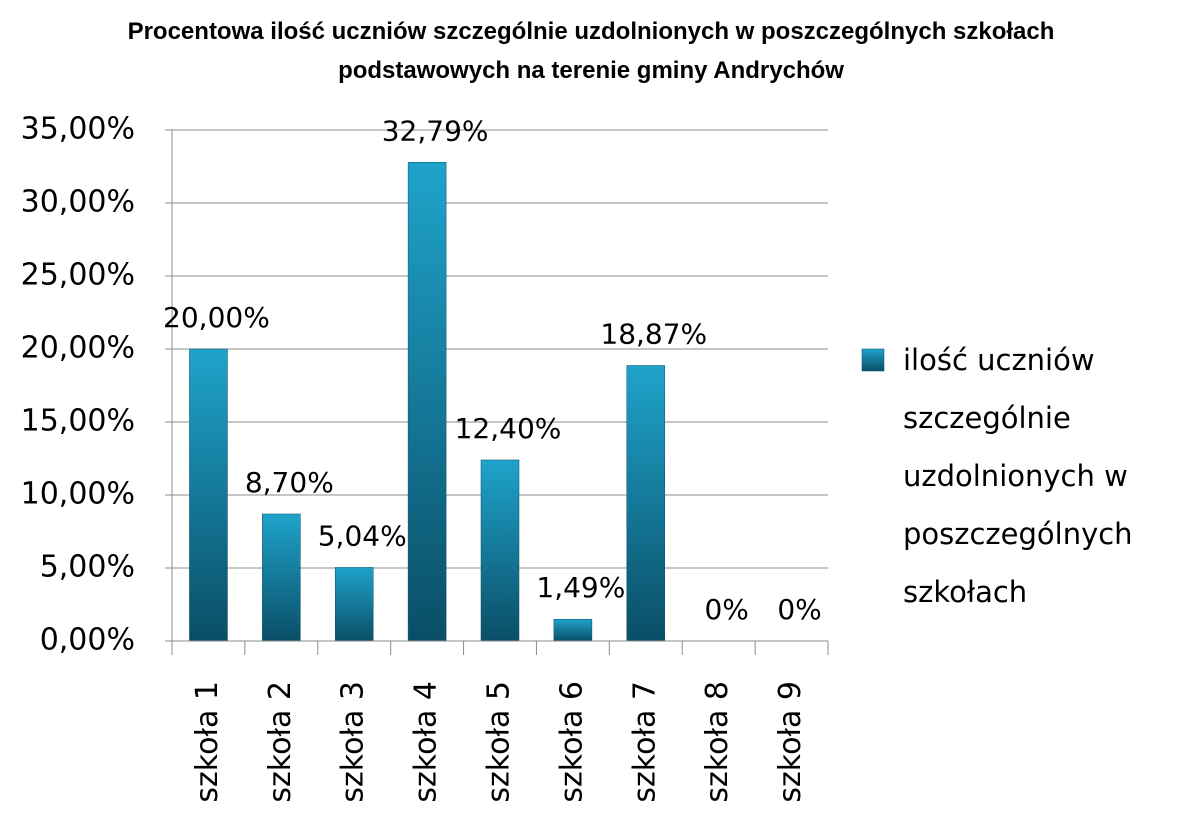  I want to click on x-tick-label: szkoła 7, so click(644, 742).